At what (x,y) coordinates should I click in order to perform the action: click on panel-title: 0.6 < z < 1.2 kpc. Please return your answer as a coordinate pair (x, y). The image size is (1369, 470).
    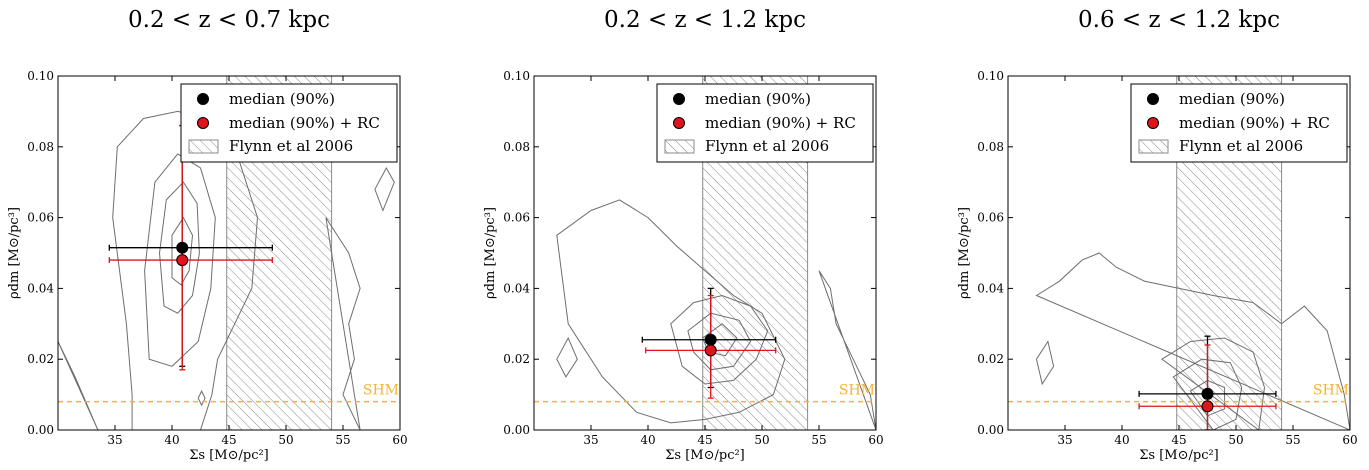
    Looking at the image, I should click on (1179, 20).